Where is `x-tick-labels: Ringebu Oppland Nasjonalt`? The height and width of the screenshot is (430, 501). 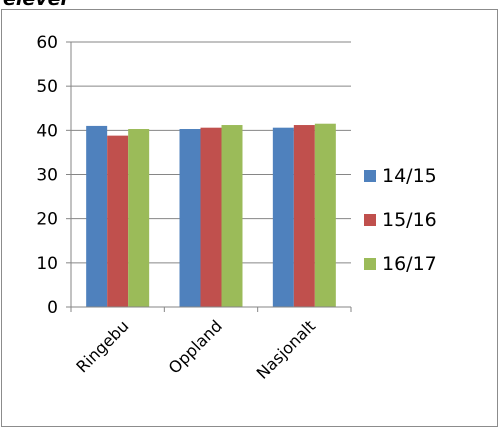
x-tick-labels: Ringebu Oppland Nasjonalt is located at coordinates (195, 349).